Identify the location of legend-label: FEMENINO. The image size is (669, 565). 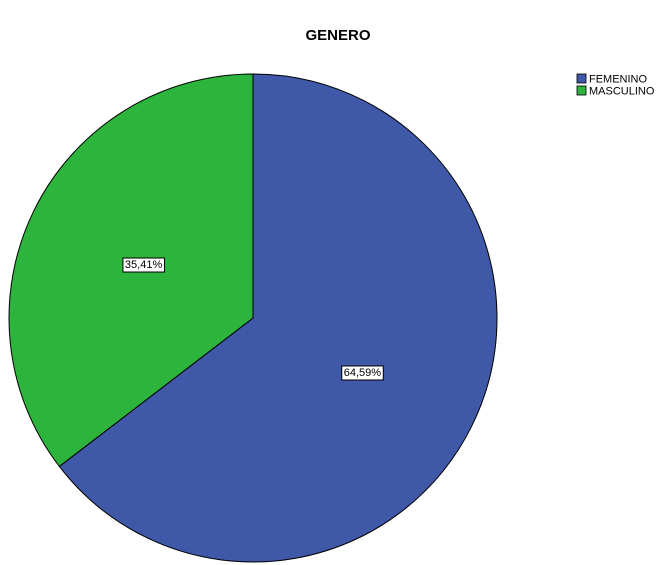
(618, 80).